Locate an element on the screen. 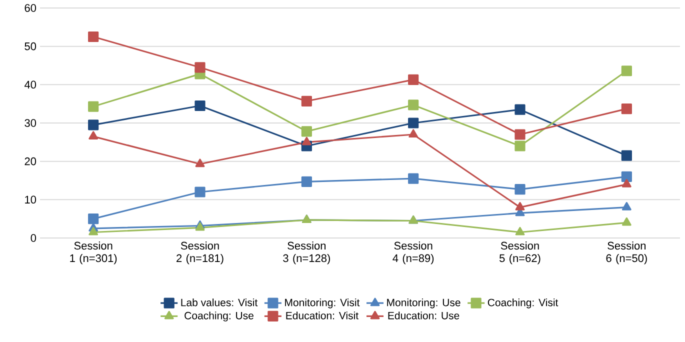  y-tick-label: 40 is located at coordinates (30, 84).